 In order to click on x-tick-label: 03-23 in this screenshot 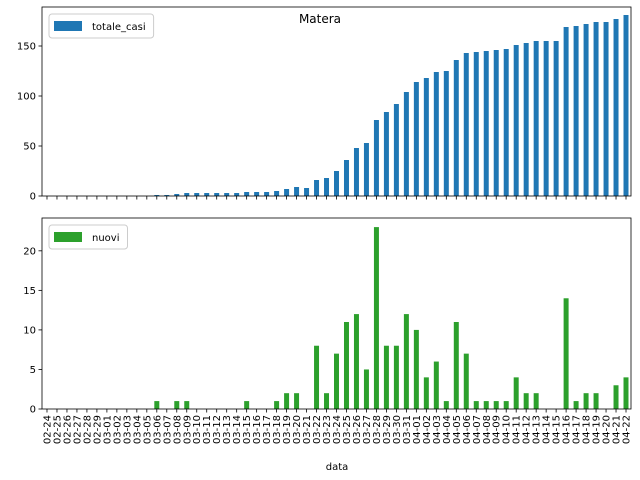, I will do `click(327, 429)`.